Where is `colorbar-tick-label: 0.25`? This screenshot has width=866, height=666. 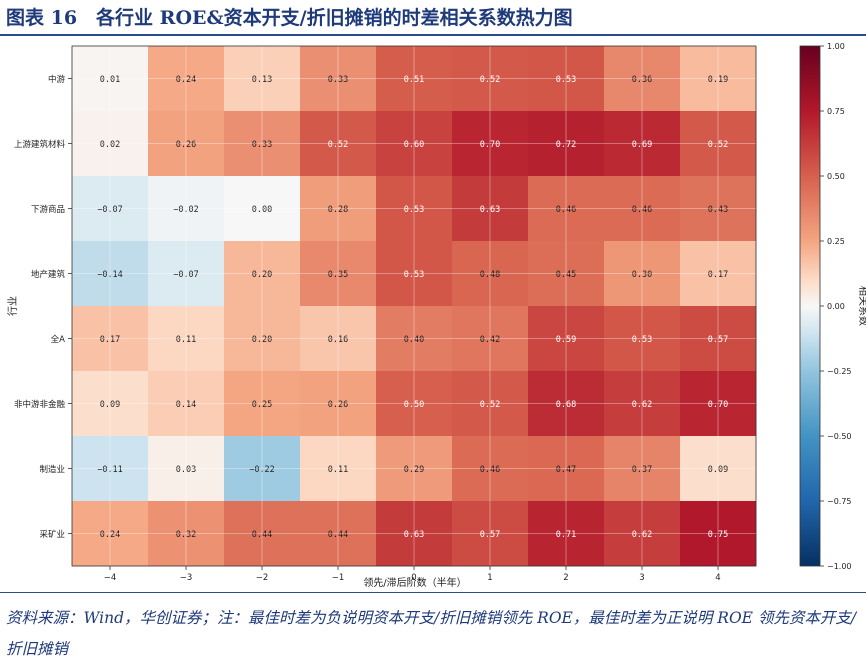 colorbar-tick-label: 0.25 is located at coordinates (836, 241).